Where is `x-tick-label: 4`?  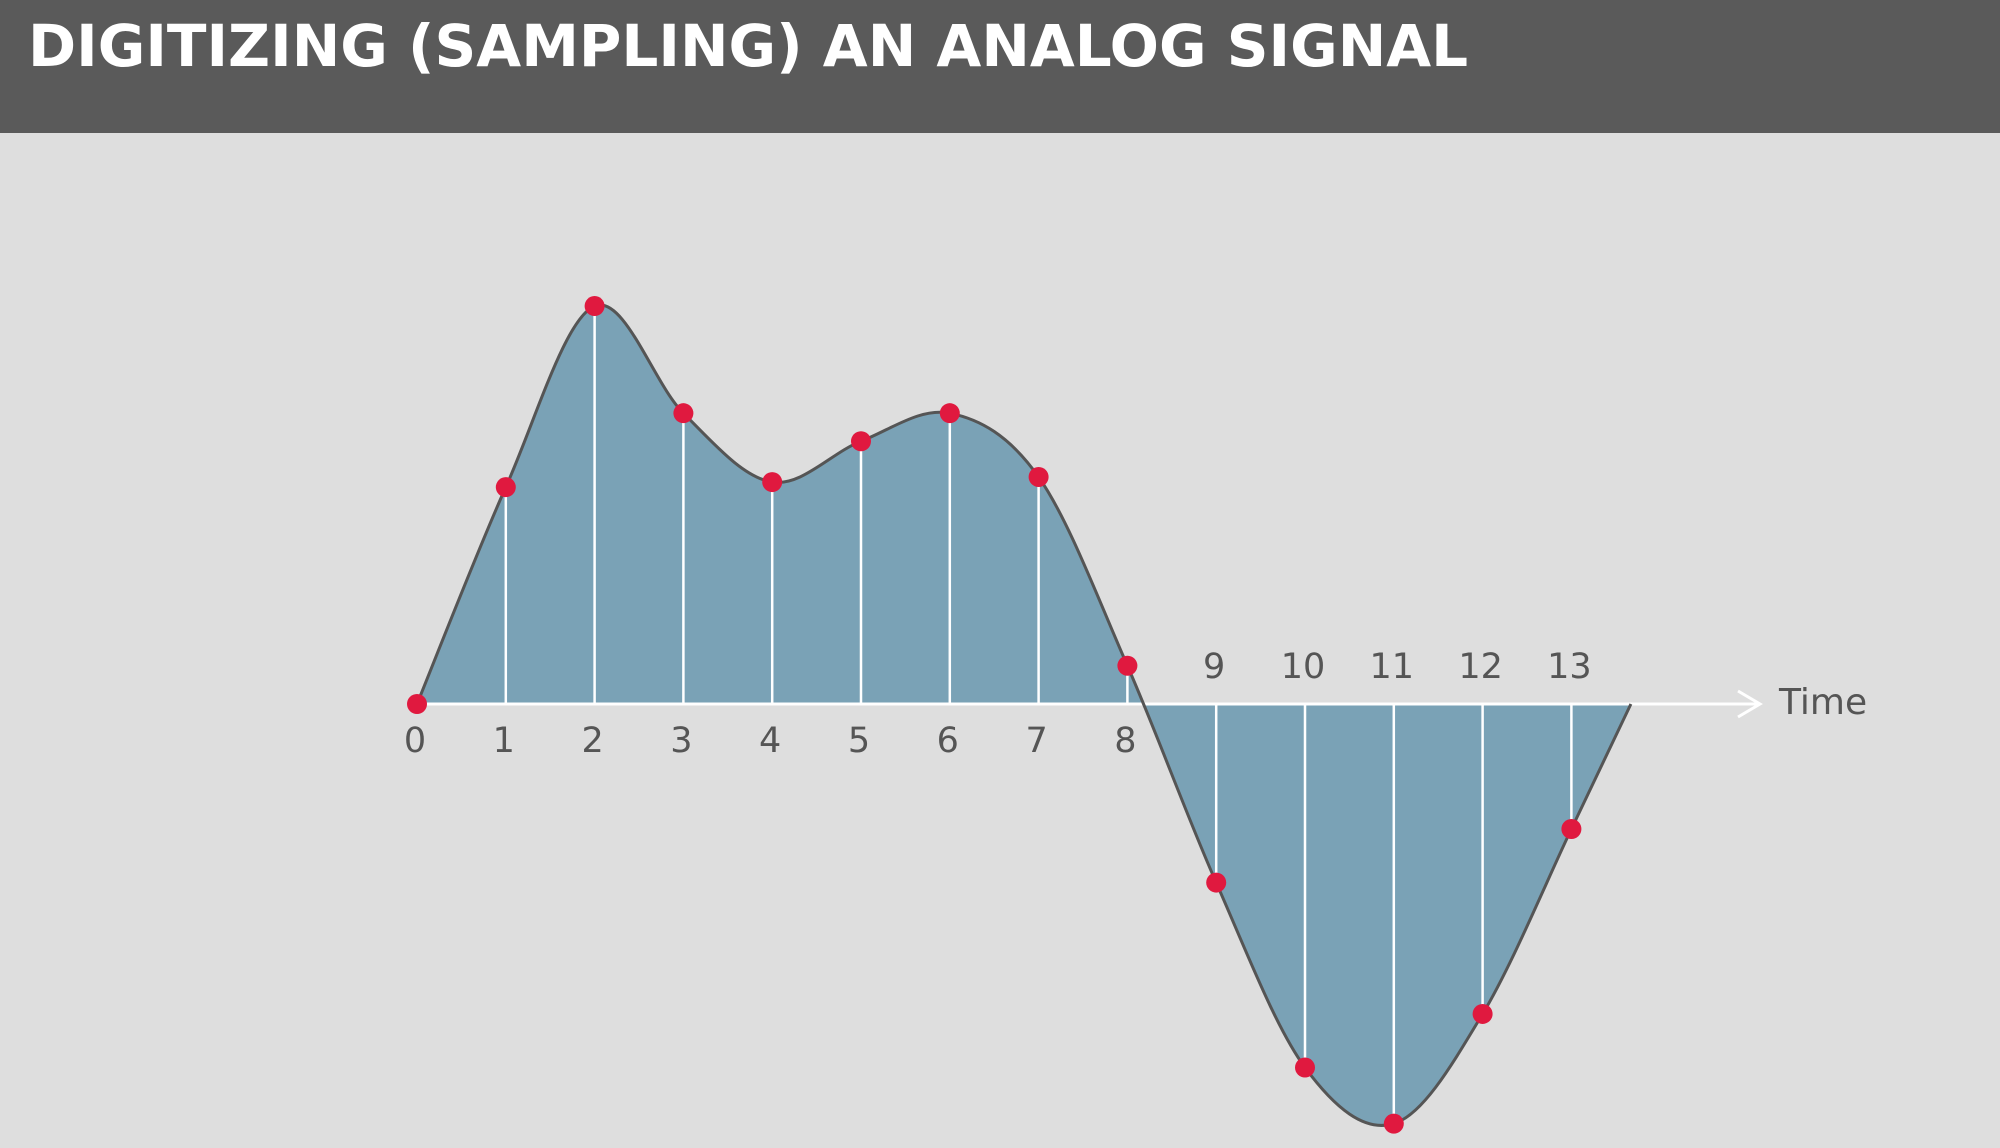 x-tick-label: 4 is located at coordinates (770, 741).